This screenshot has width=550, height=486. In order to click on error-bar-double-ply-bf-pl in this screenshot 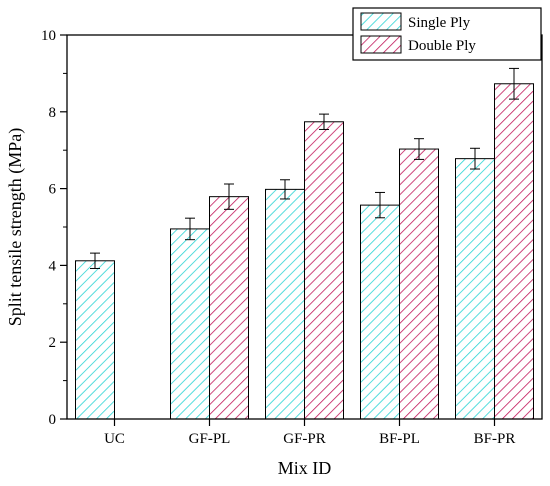, I will do `click(419, 149)`.